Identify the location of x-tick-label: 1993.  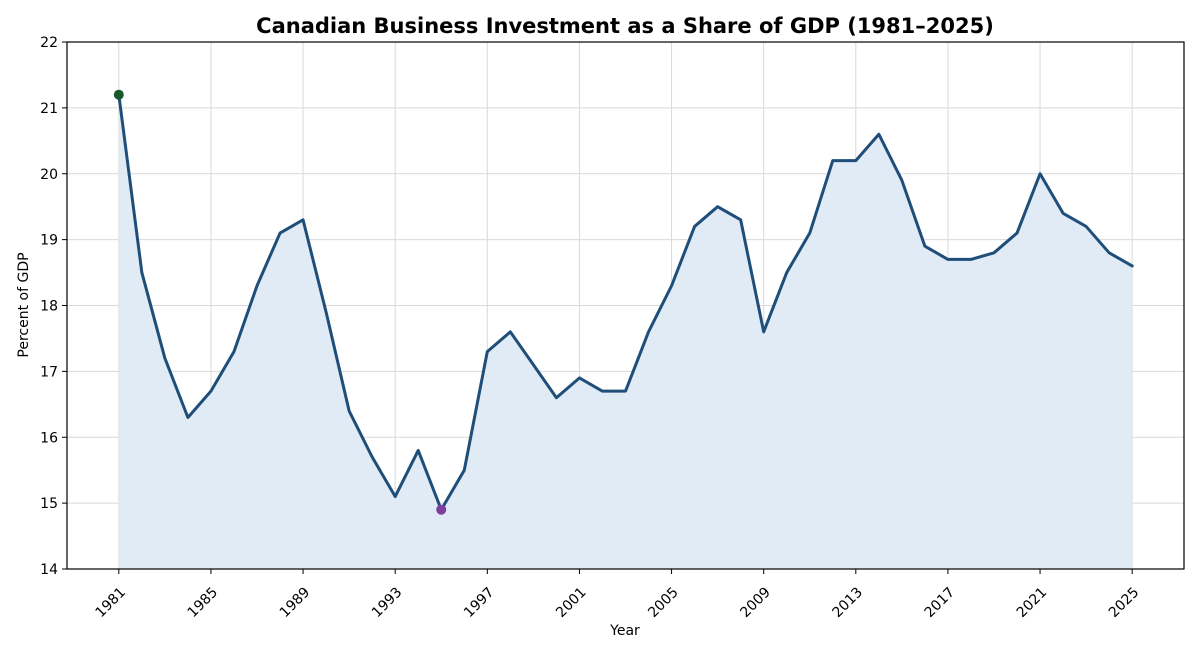
(387, 602).